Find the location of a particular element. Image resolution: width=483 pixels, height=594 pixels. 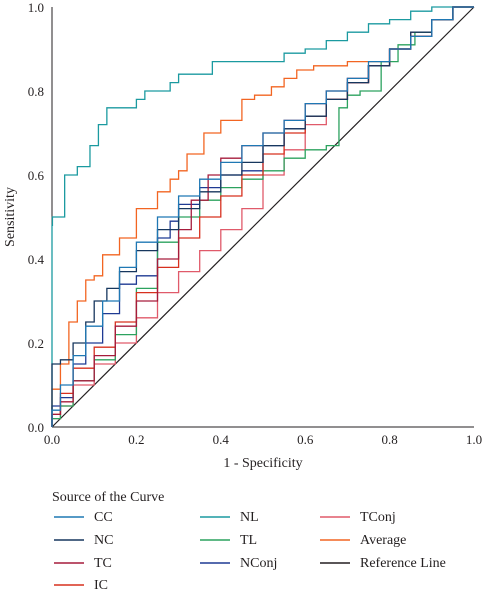

legend-label: NL is located at coordinates (249, 517).